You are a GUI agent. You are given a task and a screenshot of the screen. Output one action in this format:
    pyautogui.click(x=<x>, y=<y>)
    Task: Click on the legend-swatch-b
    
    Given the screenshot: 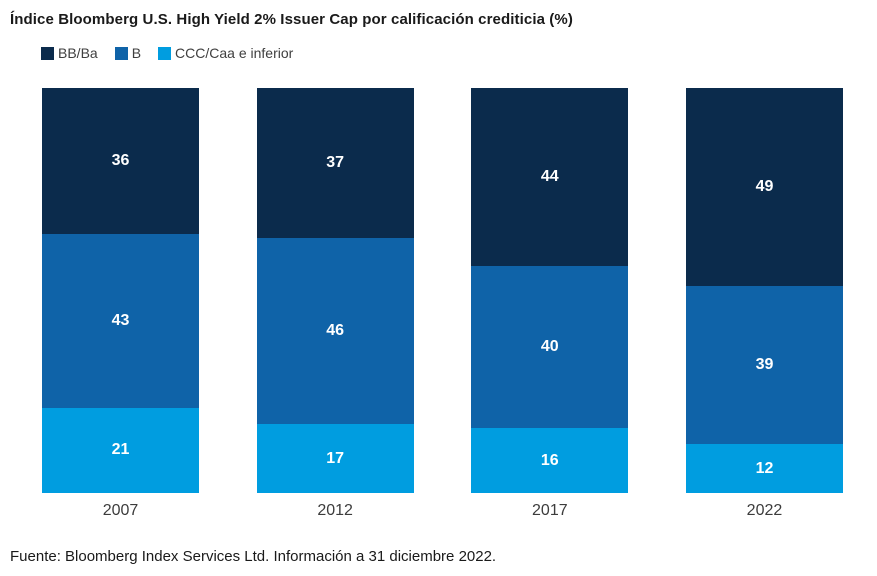 What is the action you would take?
    pyautogui.click(x=121, y=53)
    